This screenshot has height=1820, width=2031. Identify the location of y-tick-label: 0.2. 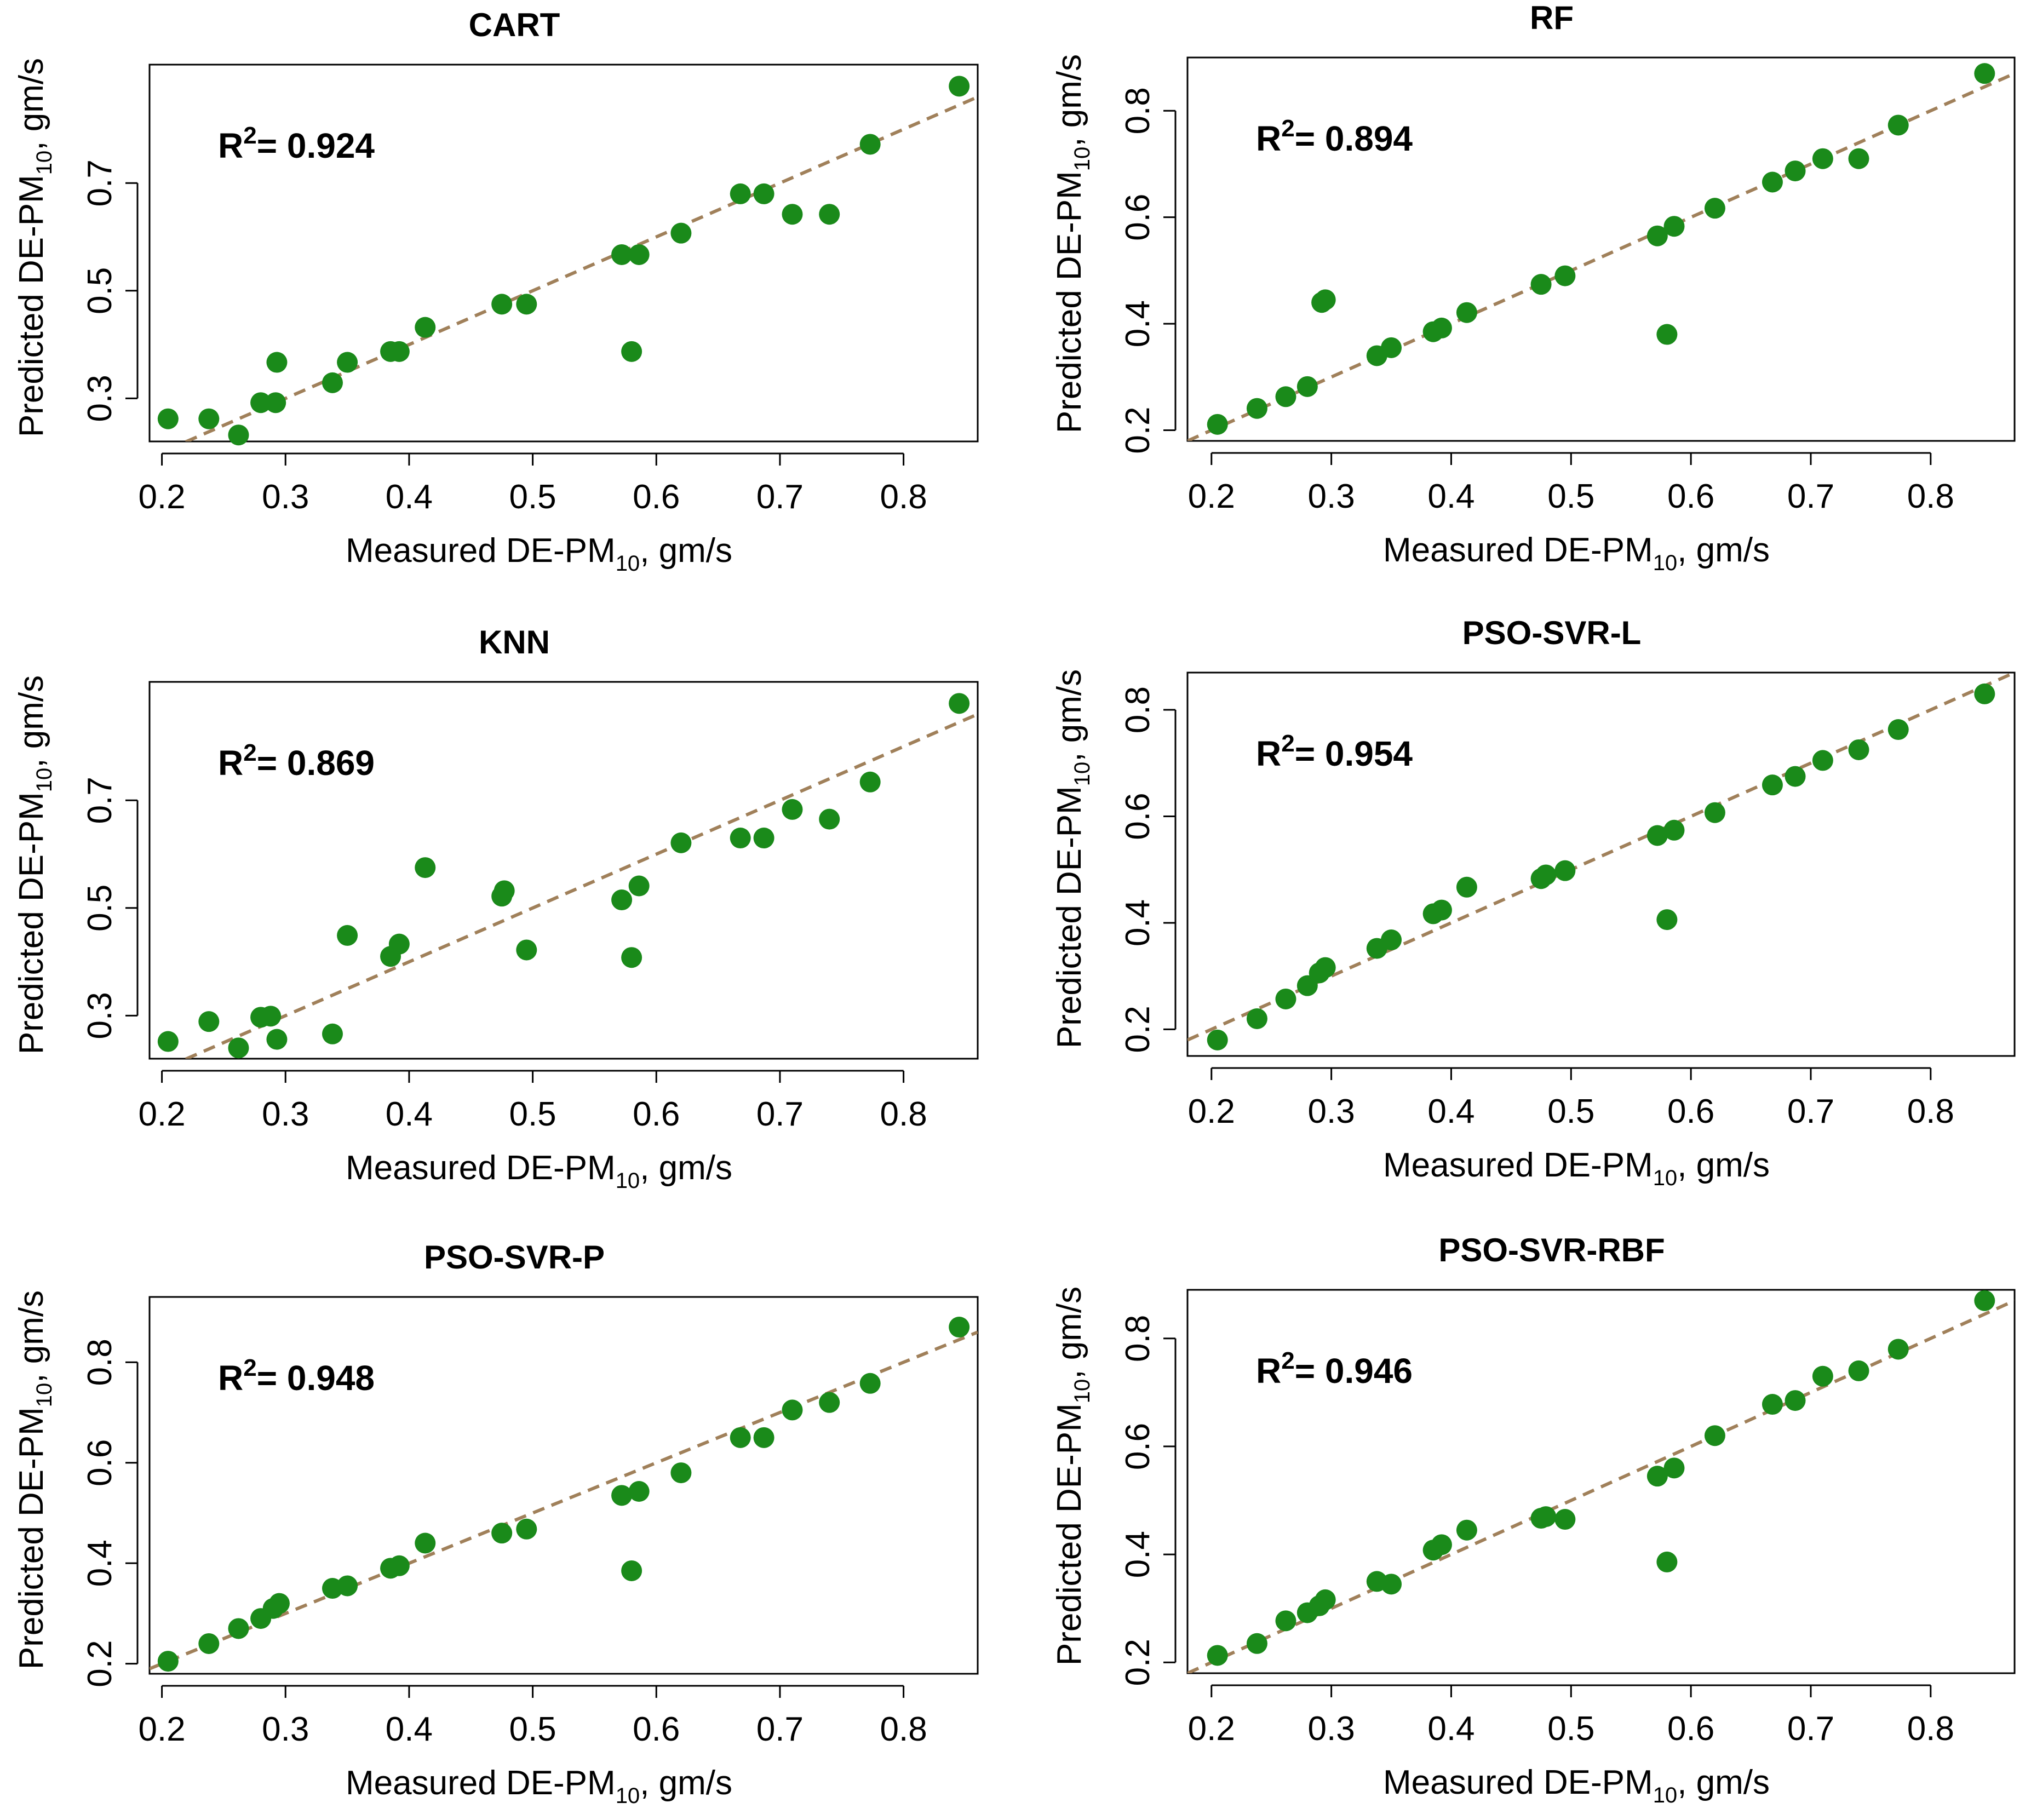
(1138, 1029).